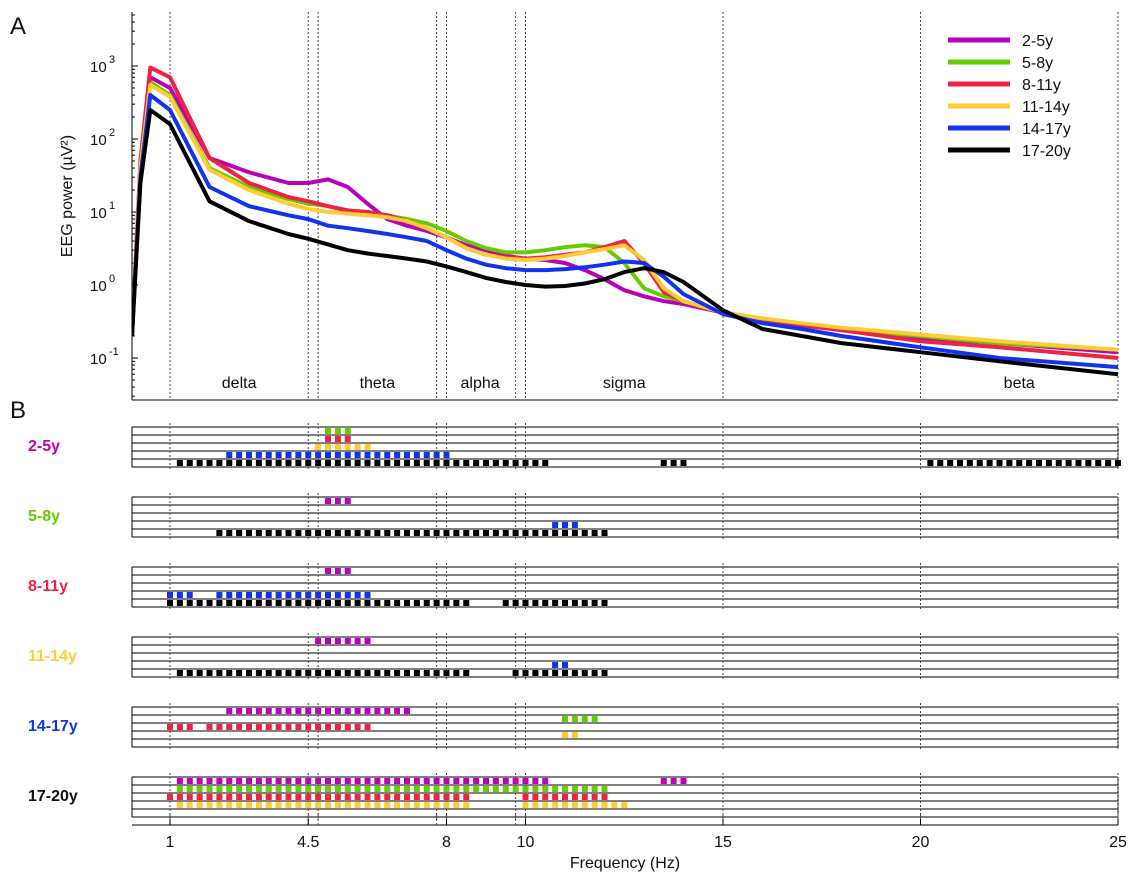 This screenshot has width=1133, height=876. I want to click on x-axis-label: Frequency (Hz), so click(625, 863).